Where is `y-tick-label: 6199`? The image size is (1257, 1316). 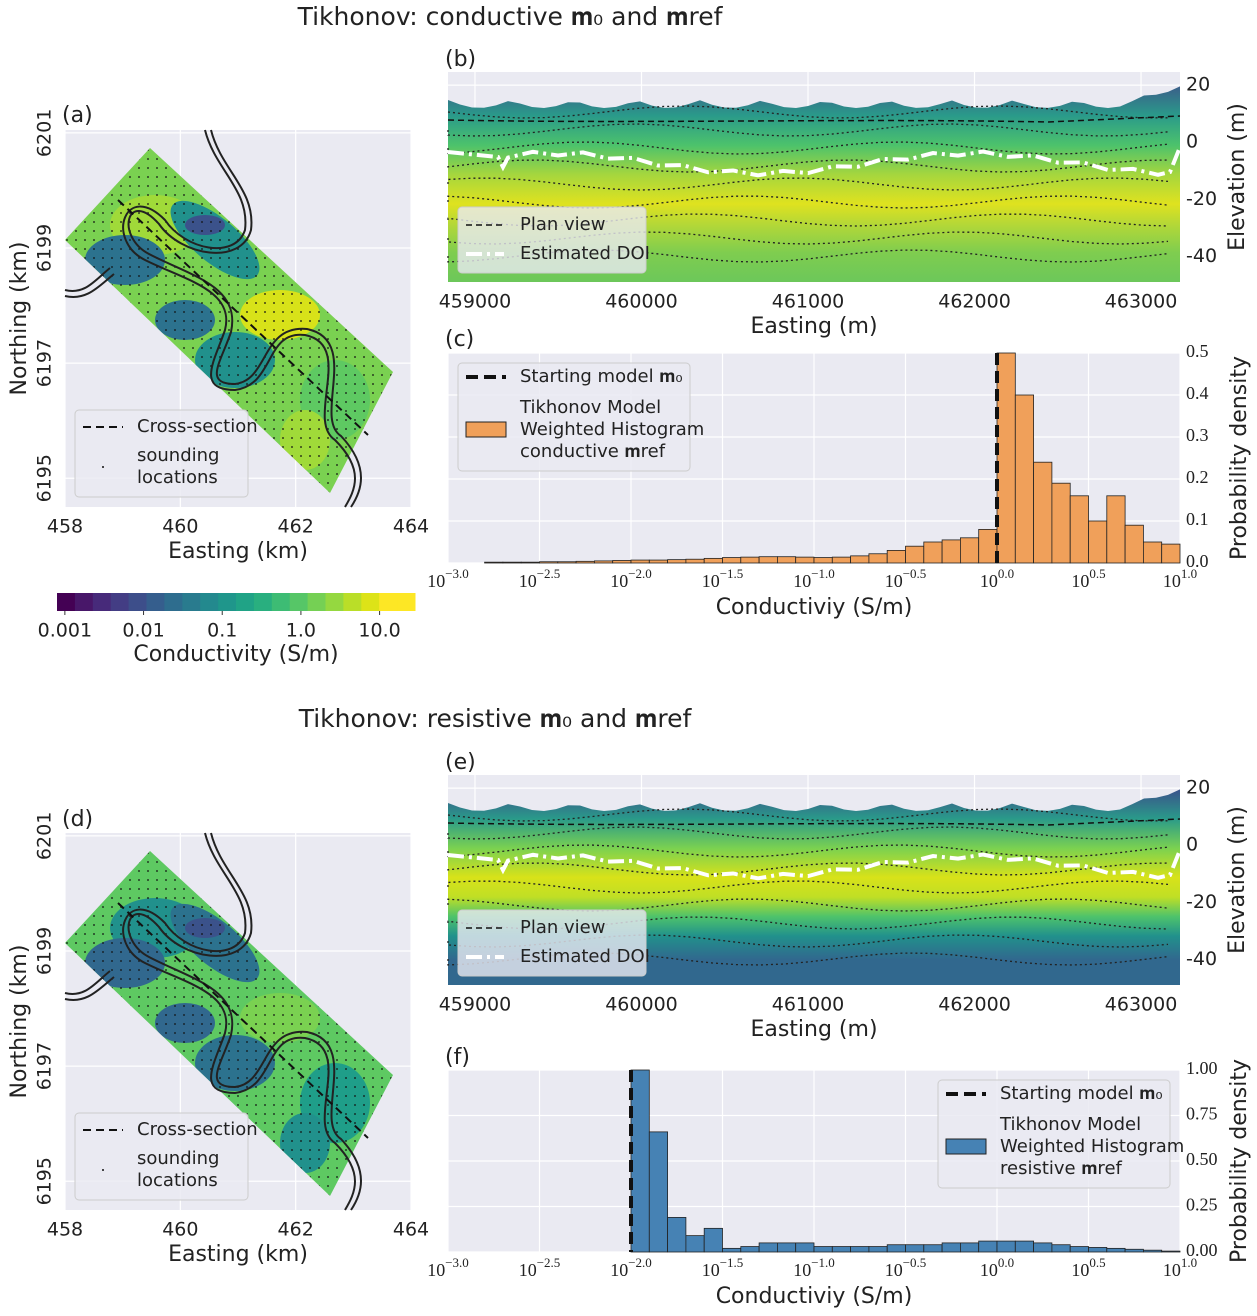 y-tick-label: 6199 is located at coordinates (45, 951).